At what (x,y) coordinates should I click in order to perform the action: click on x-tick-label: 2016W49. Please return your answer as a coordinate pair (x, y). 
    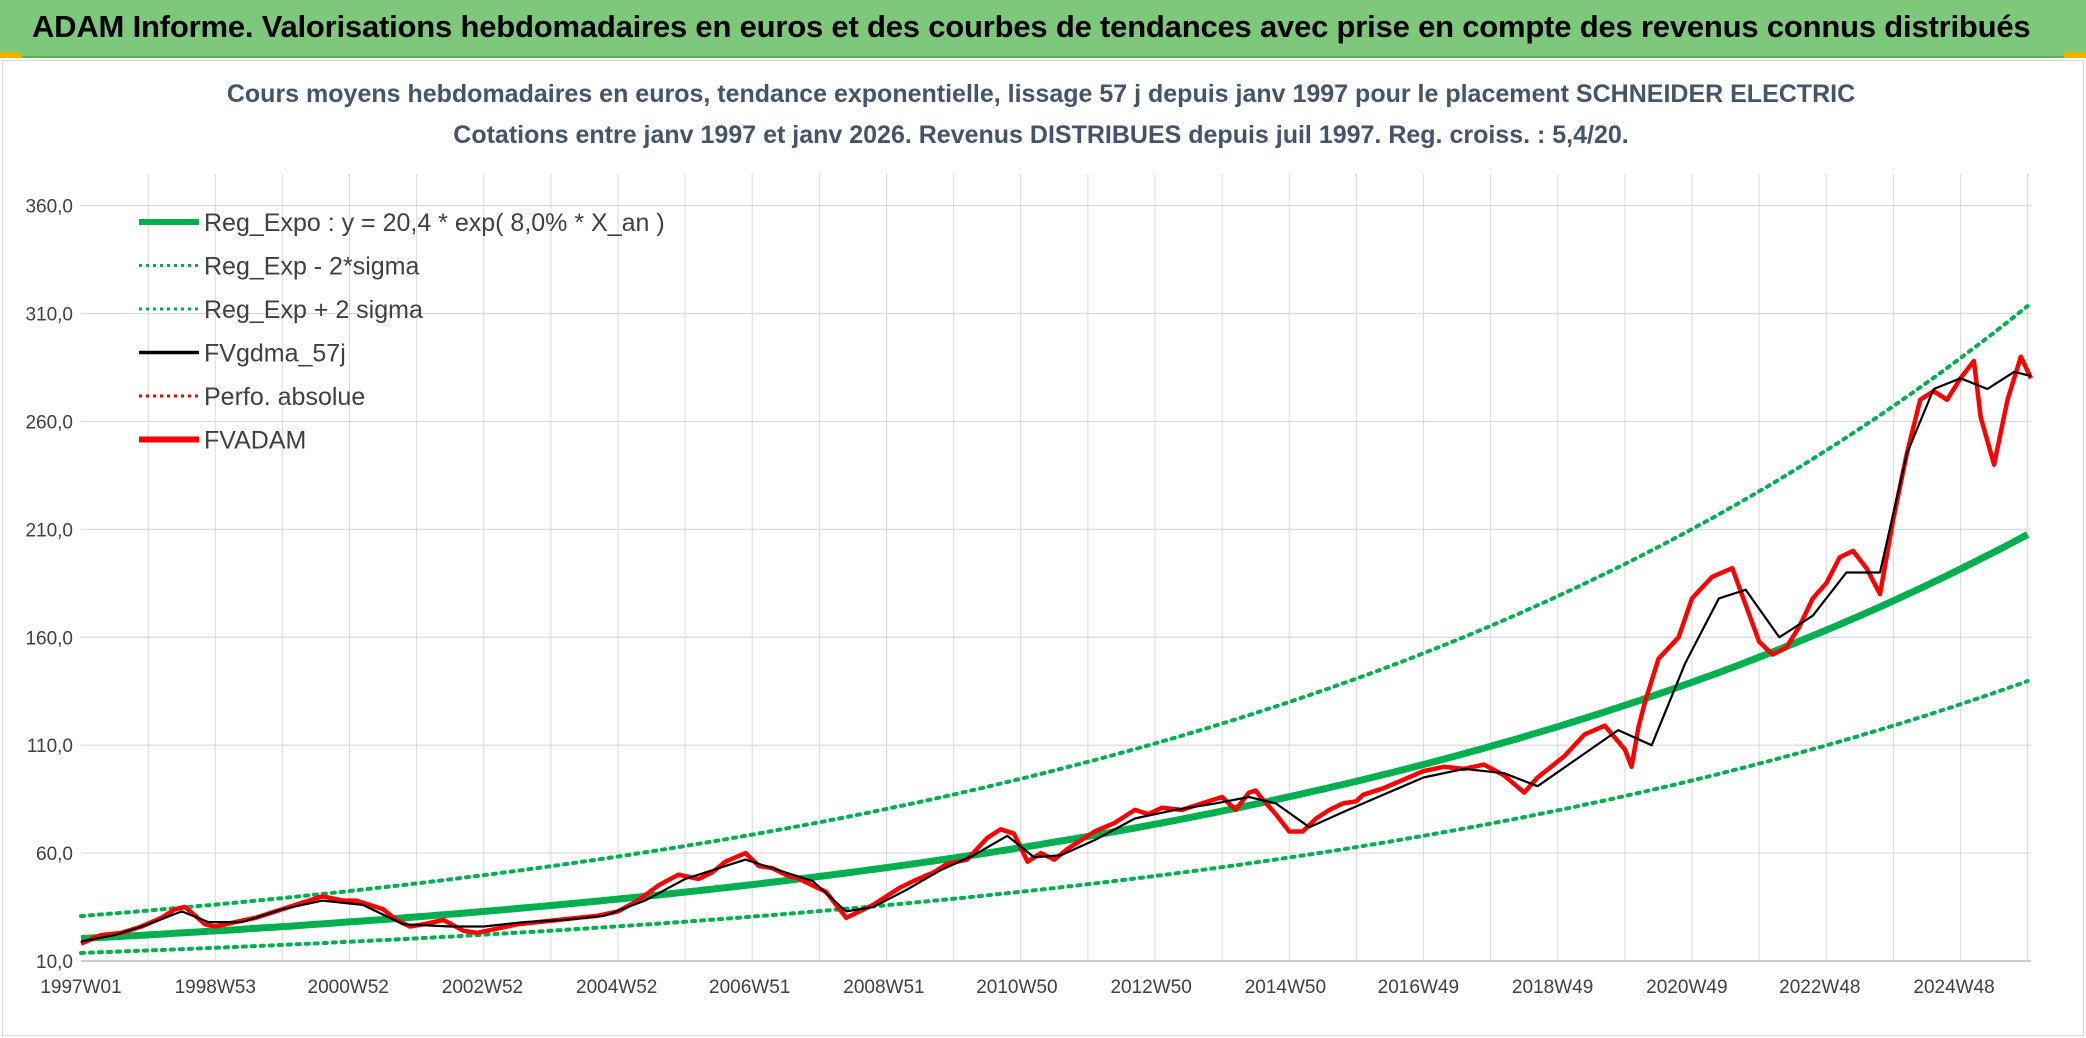
    Looking at the image, I should click on (1418, 987).